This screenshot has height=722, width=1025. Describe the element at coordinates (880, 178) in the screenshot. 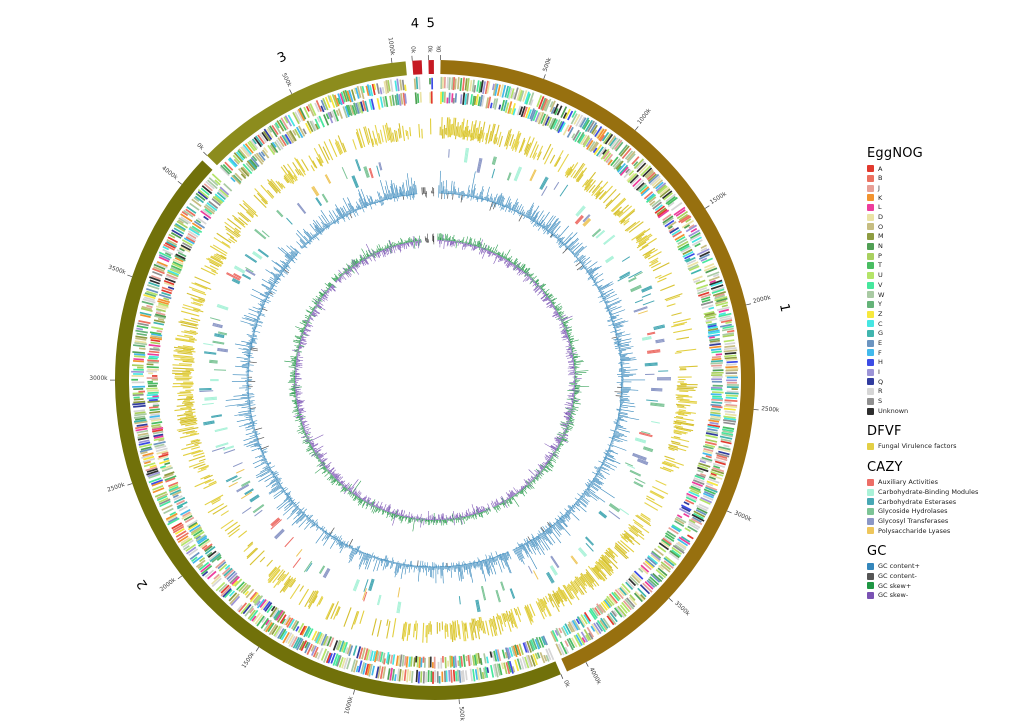

I see `legend-item-label: B` at that location.